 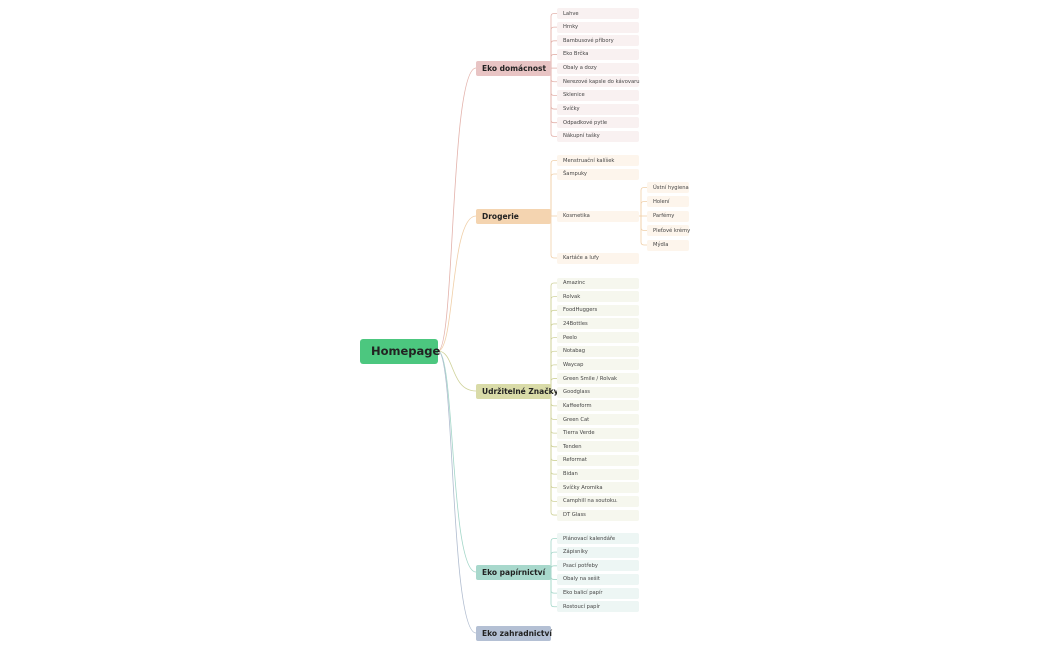 I want to click on leaf-item: Kosmetika, so click(x=598, y=216).